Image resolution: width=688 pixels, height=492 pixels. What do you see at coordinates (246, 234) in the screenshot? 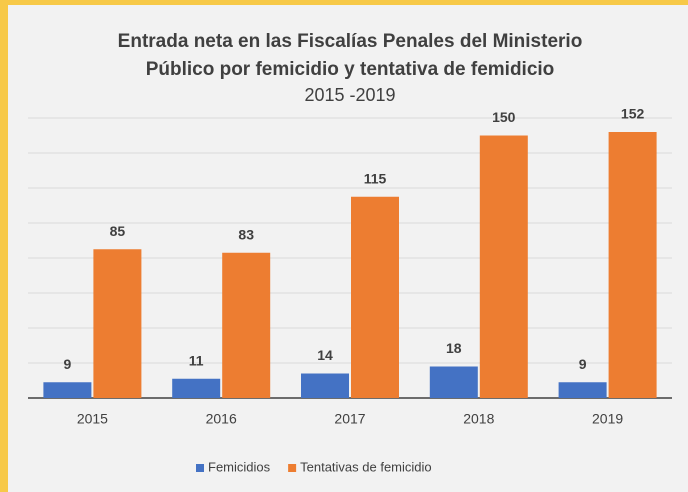
I see `data-label: 83` at bounding box center [246, 234].